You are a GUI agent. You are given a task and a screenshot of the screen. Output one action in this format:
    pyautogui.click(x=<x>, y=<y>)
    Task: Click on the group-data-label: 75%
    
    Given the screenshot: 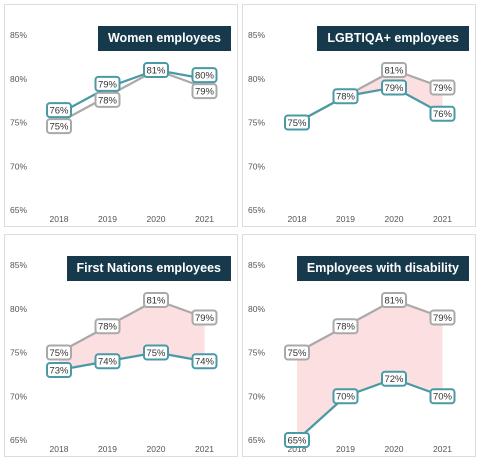 What is the action you would take?
    pyautogui.click(x=297, y=123)
    